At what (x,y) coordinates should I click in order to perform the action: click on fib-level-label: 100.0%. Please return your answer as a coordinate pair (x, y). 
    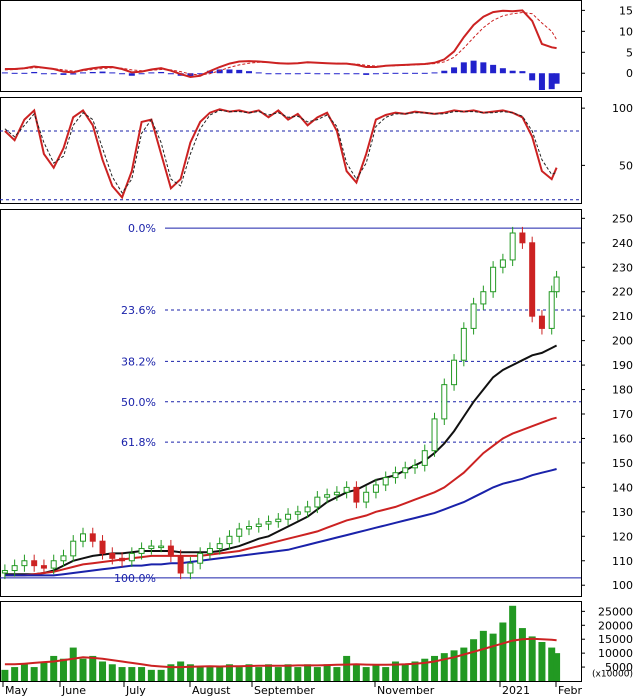
    Looking at the image, I should click on (135, 578).